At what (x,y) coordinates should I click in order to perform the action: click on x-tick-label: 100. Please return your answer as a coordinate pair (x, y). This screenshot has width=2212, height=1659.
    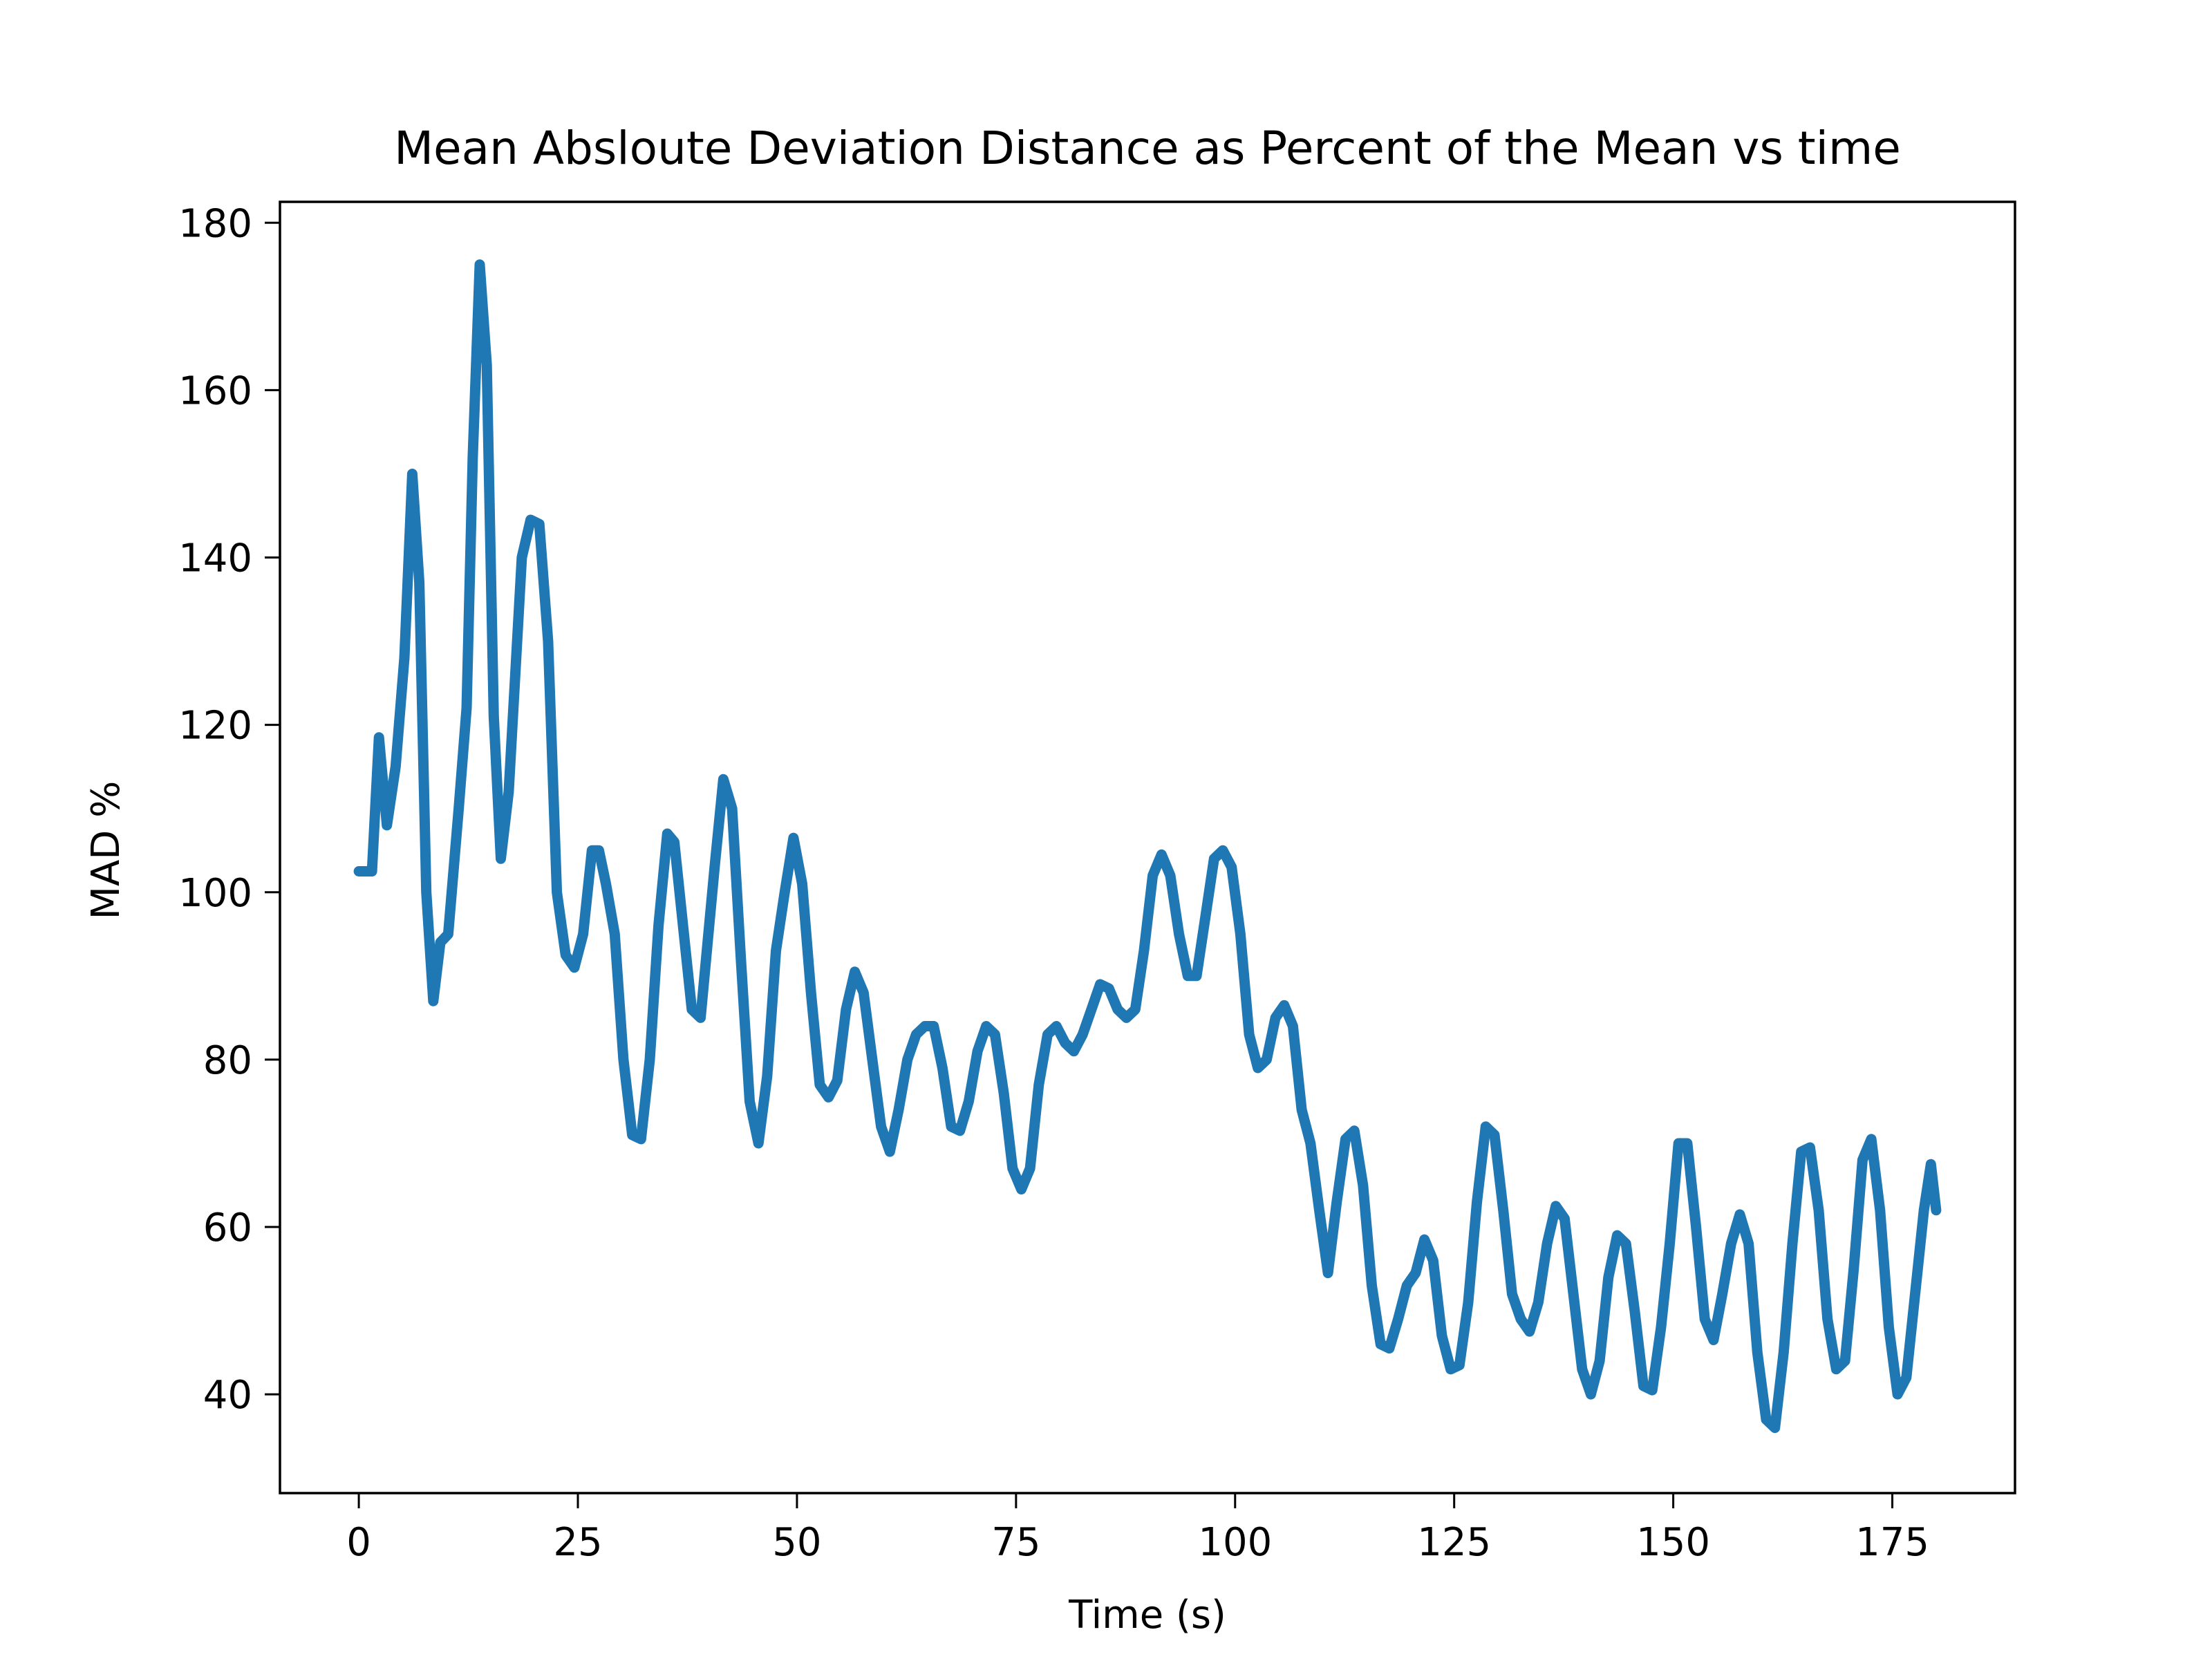
    Looking at the image, I should click on (1235, 1543).